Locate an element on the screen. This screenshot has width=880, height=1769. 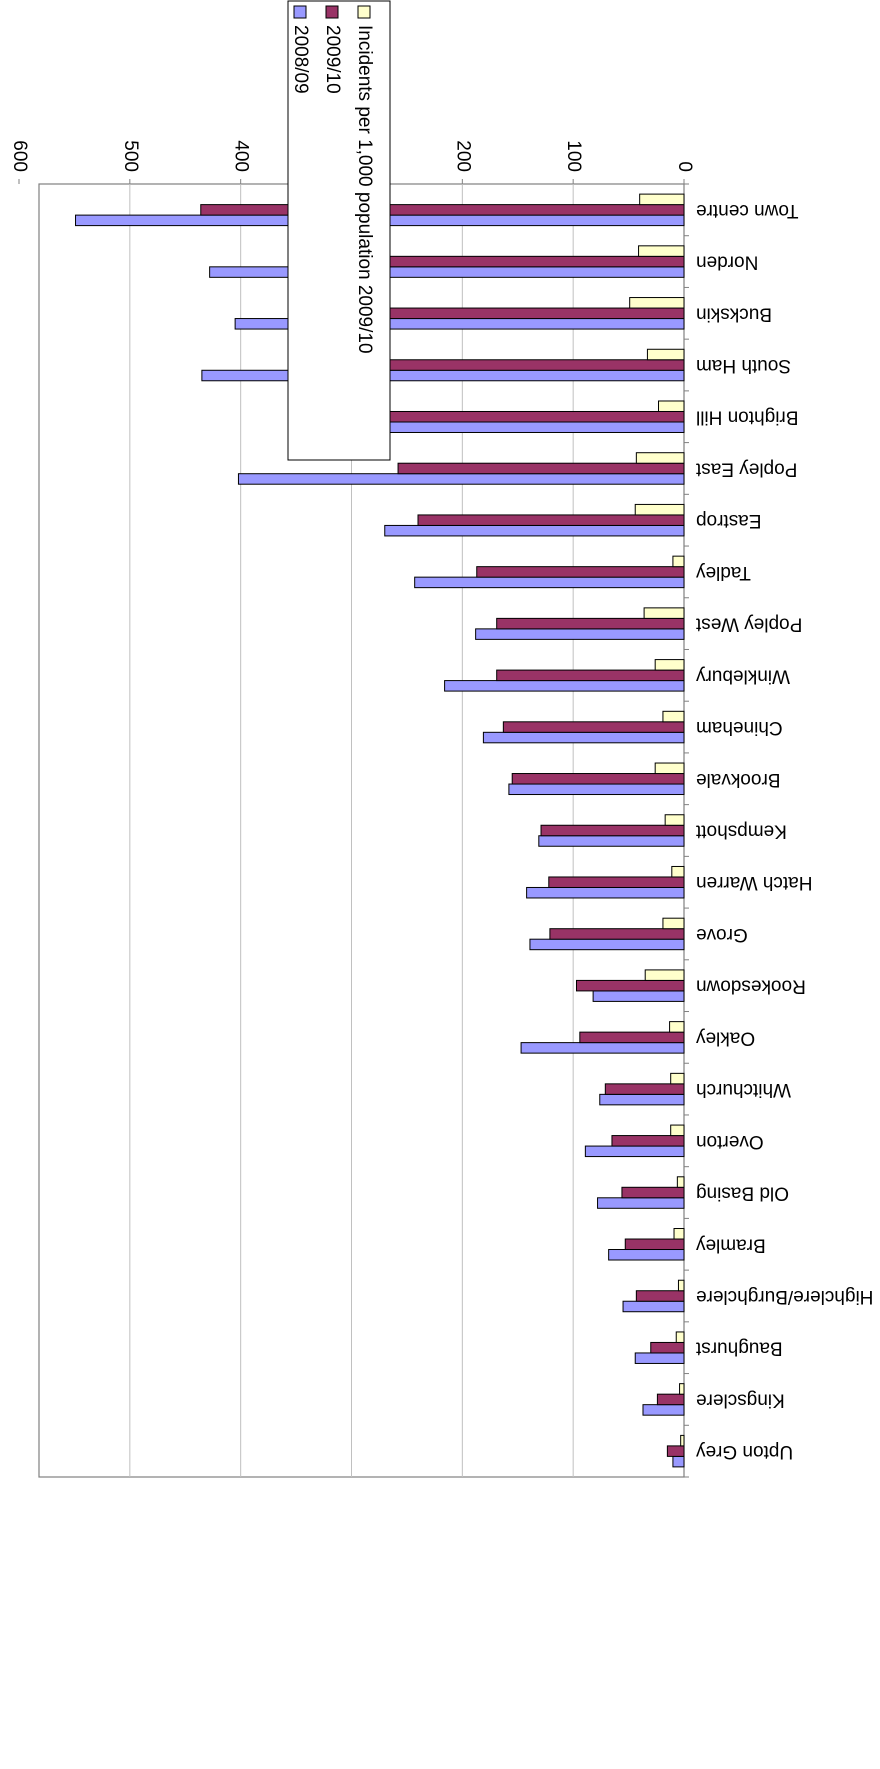
category-label: Old Basing is located at coordinates (742, 1193).